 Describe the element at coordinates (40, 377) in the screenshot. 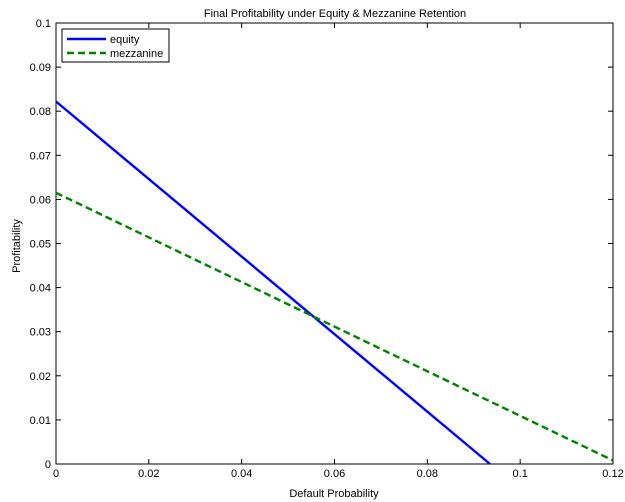

I see `y-tick-label: 0.02` at that location.